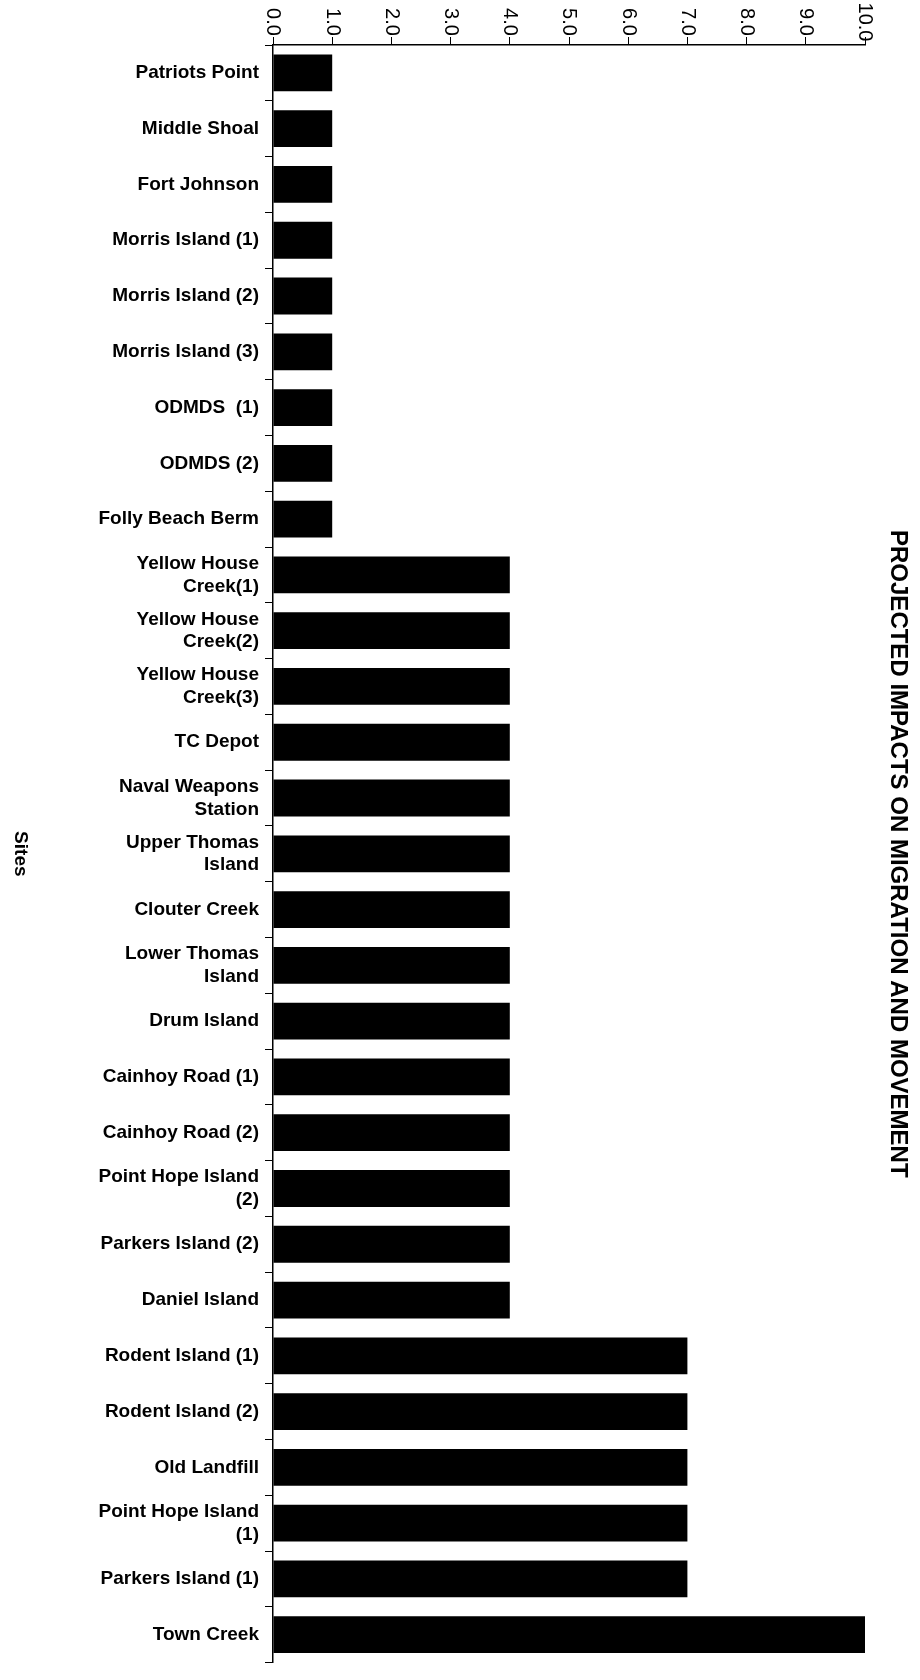 The width and height of the screenshot is (920, 1680). What do you see at coordinates (180, 1076) in the screenshot?
I see `y-tick-label: Cainhoy Road (1)` at bounding box center [180, 1076].